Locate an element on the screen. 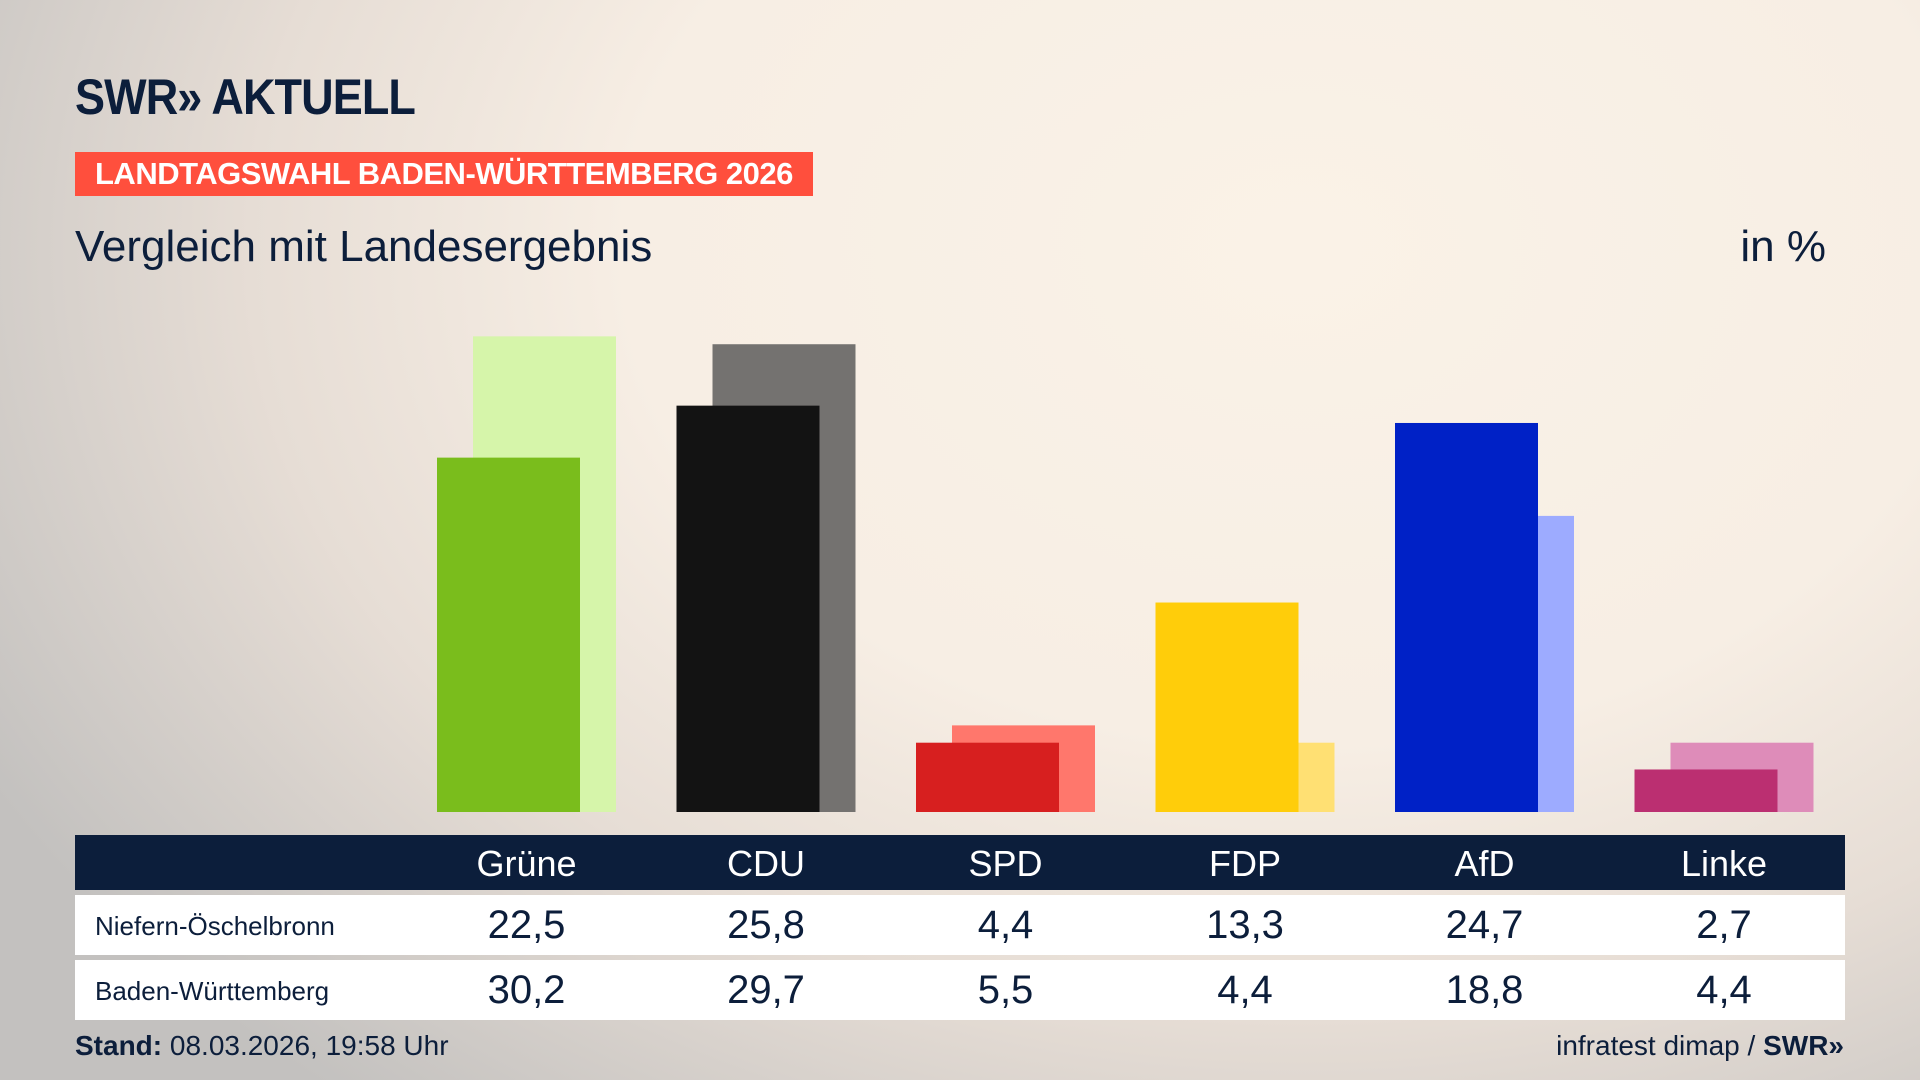 The width and height of the screenshot is (1920, 1080). value-cell: 5,5 is located at coordinates (1005, 990).